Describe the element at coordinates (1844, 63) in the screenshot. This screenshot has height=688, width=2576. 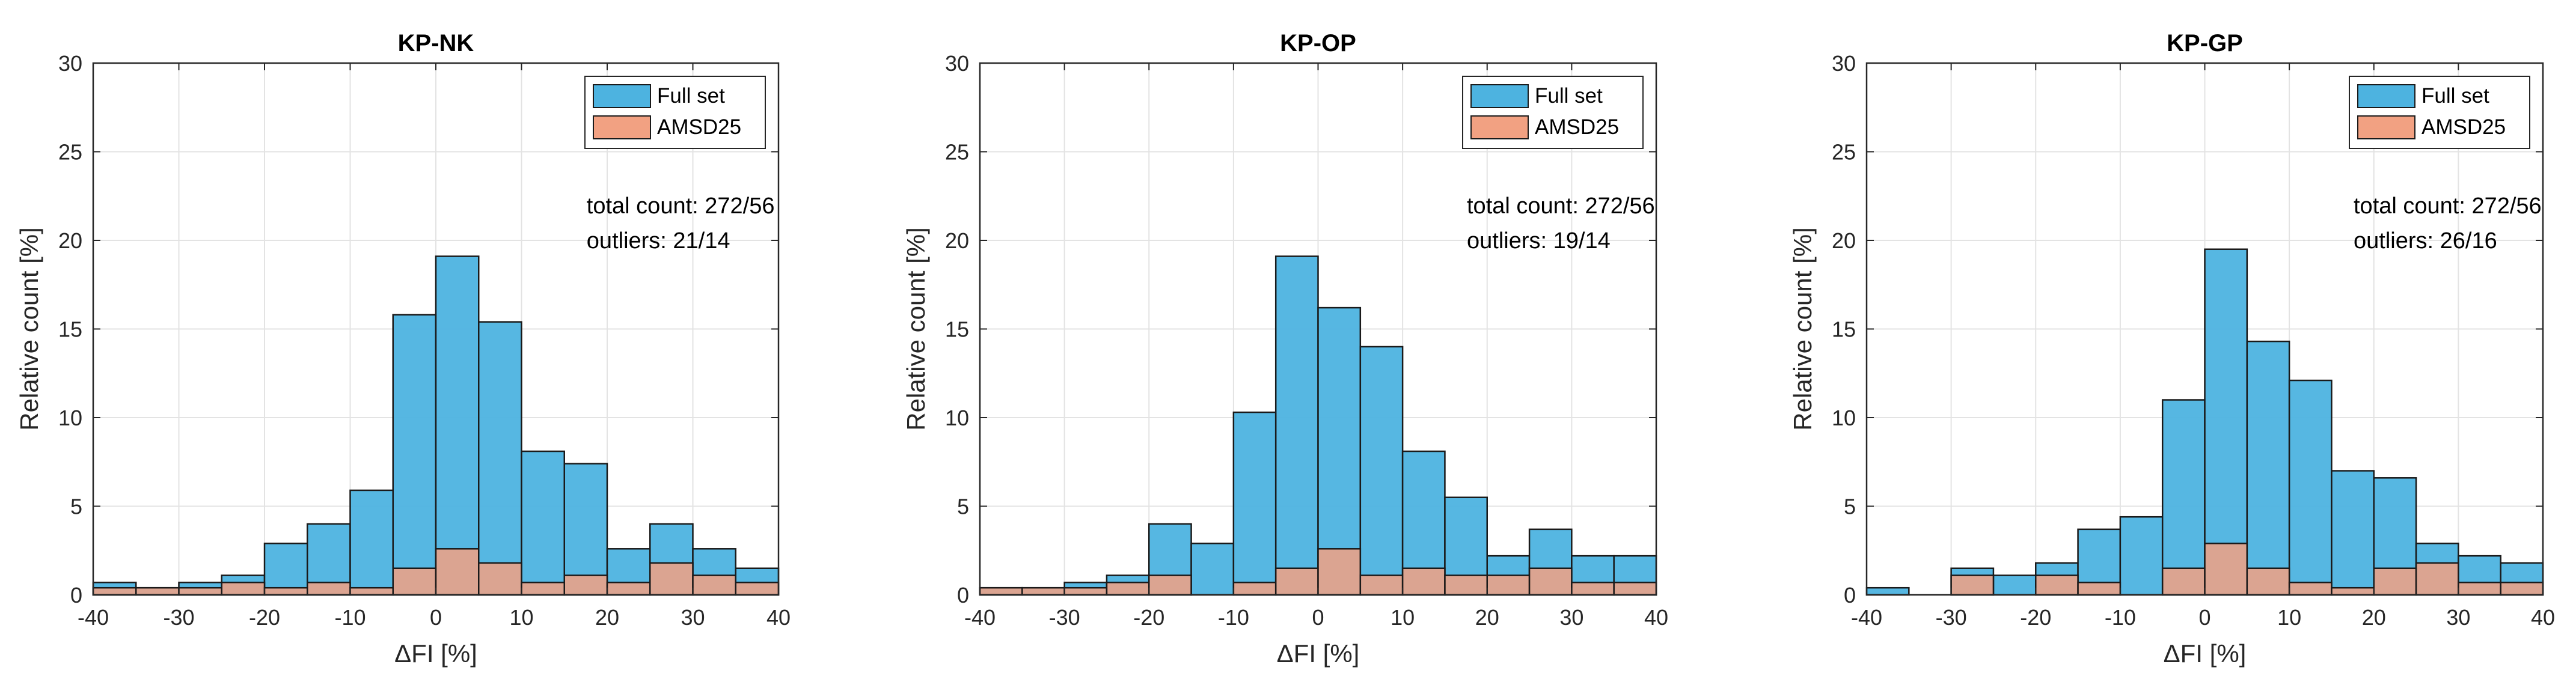
I see `y-tick-label: 30` at that location.